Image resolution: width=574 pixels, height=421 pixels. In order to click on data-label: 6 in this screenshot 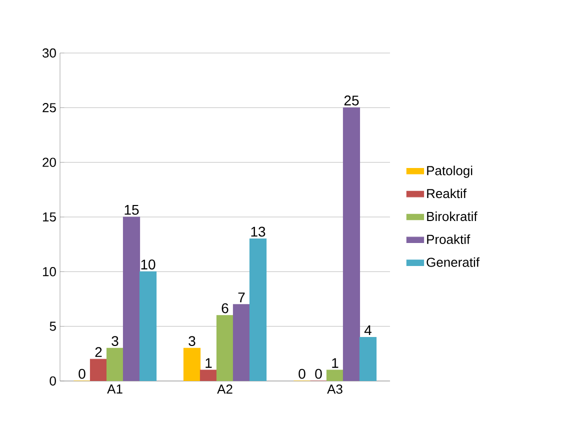, I will do `click(225, 308)`.